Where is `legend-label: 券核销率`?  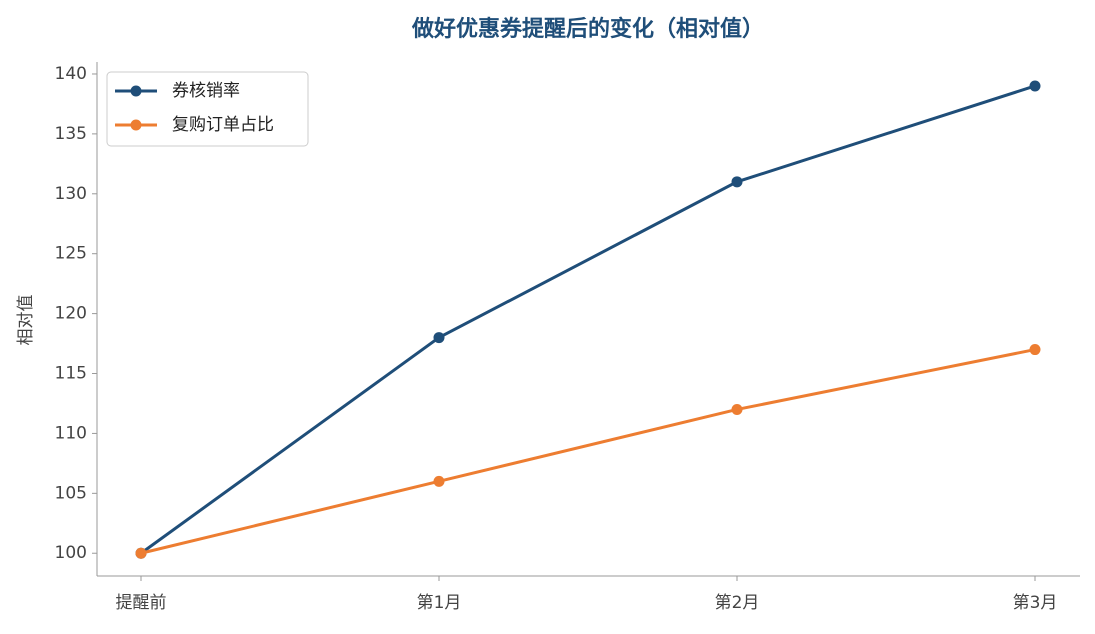
legend-label: 券核销率 is located at coordinates (206, 91).